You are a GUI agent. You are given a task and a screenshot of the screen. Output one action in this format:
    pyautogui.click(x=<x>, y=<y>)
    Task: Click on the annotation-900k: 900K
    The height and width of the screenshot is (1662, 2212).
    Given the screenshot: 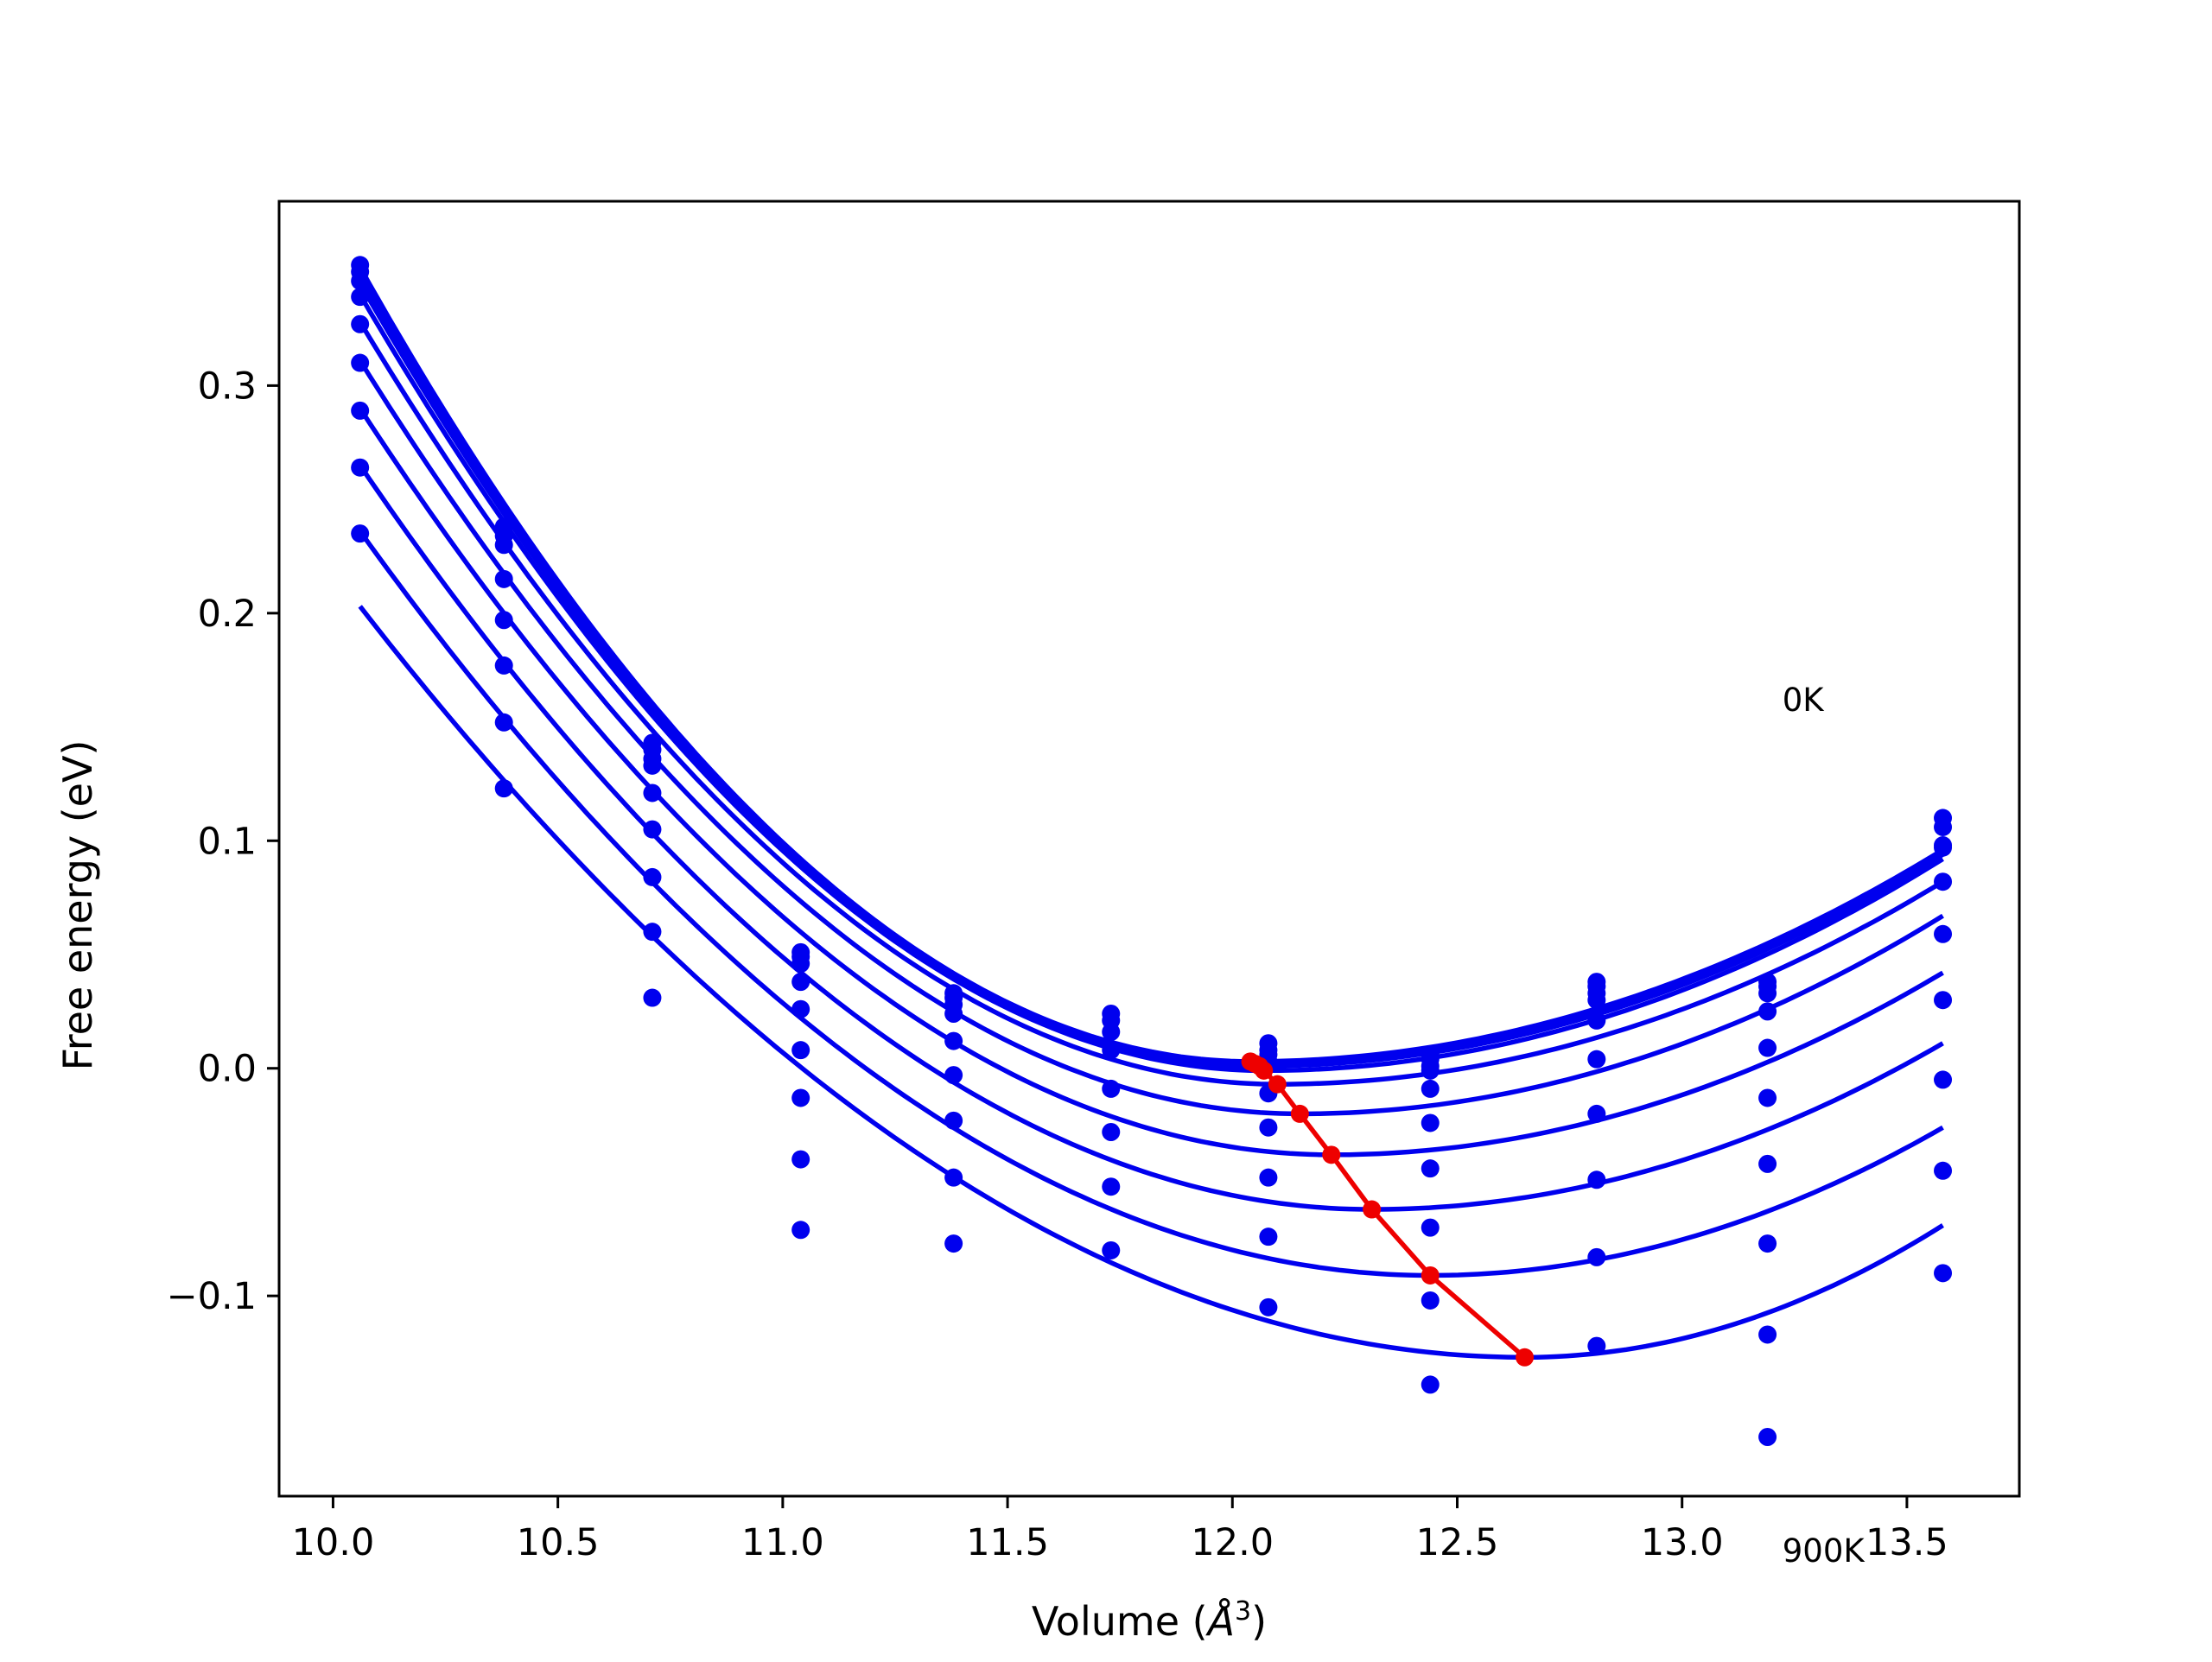 What is the action you would take?
    pyautogui.click(x=1824, y=1551)
    